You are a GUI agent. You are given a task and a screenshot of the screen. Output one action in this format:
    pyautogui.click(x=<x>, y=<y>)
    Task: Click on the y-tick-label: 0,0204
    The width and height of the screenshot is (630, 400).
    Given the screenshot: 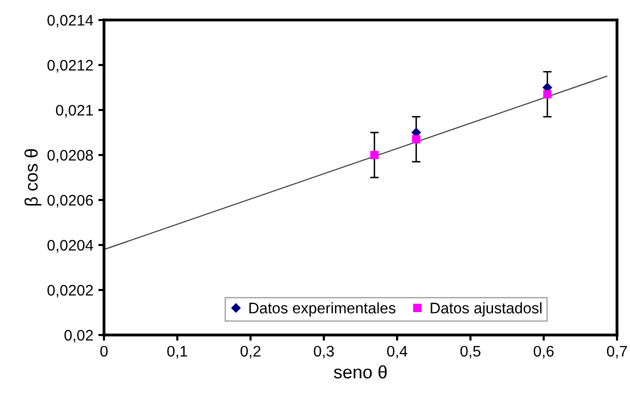 What is the action you would take?
    pyautogui.click(x=70, y=246)
    